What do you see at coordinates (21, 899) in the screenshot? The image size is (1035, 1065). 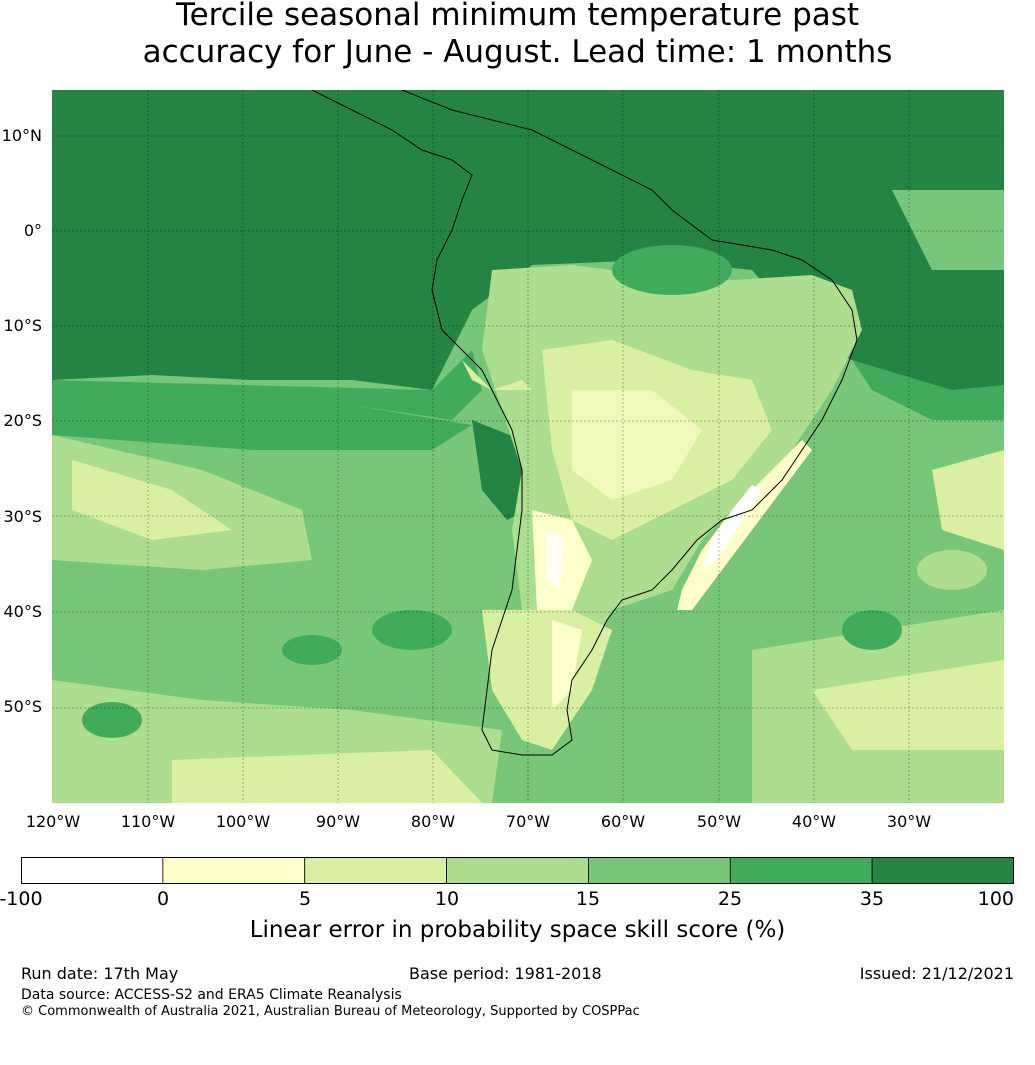 I see `colorbar-tick: -100` at bounding box center [21, 899].